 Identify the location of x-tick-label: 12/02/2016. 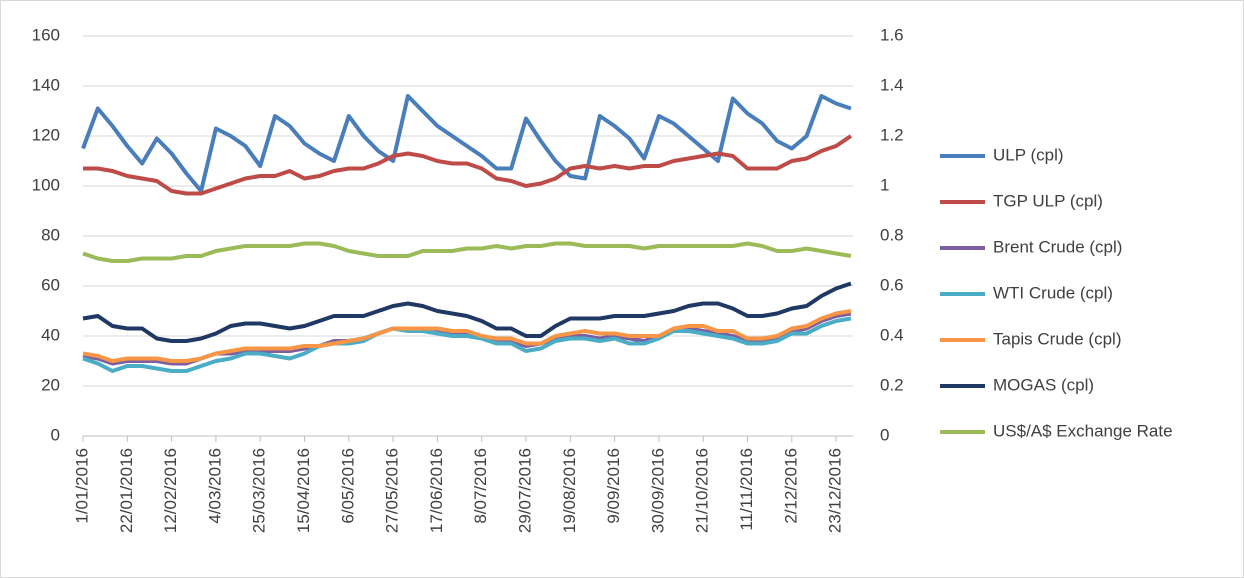
(170, 490).